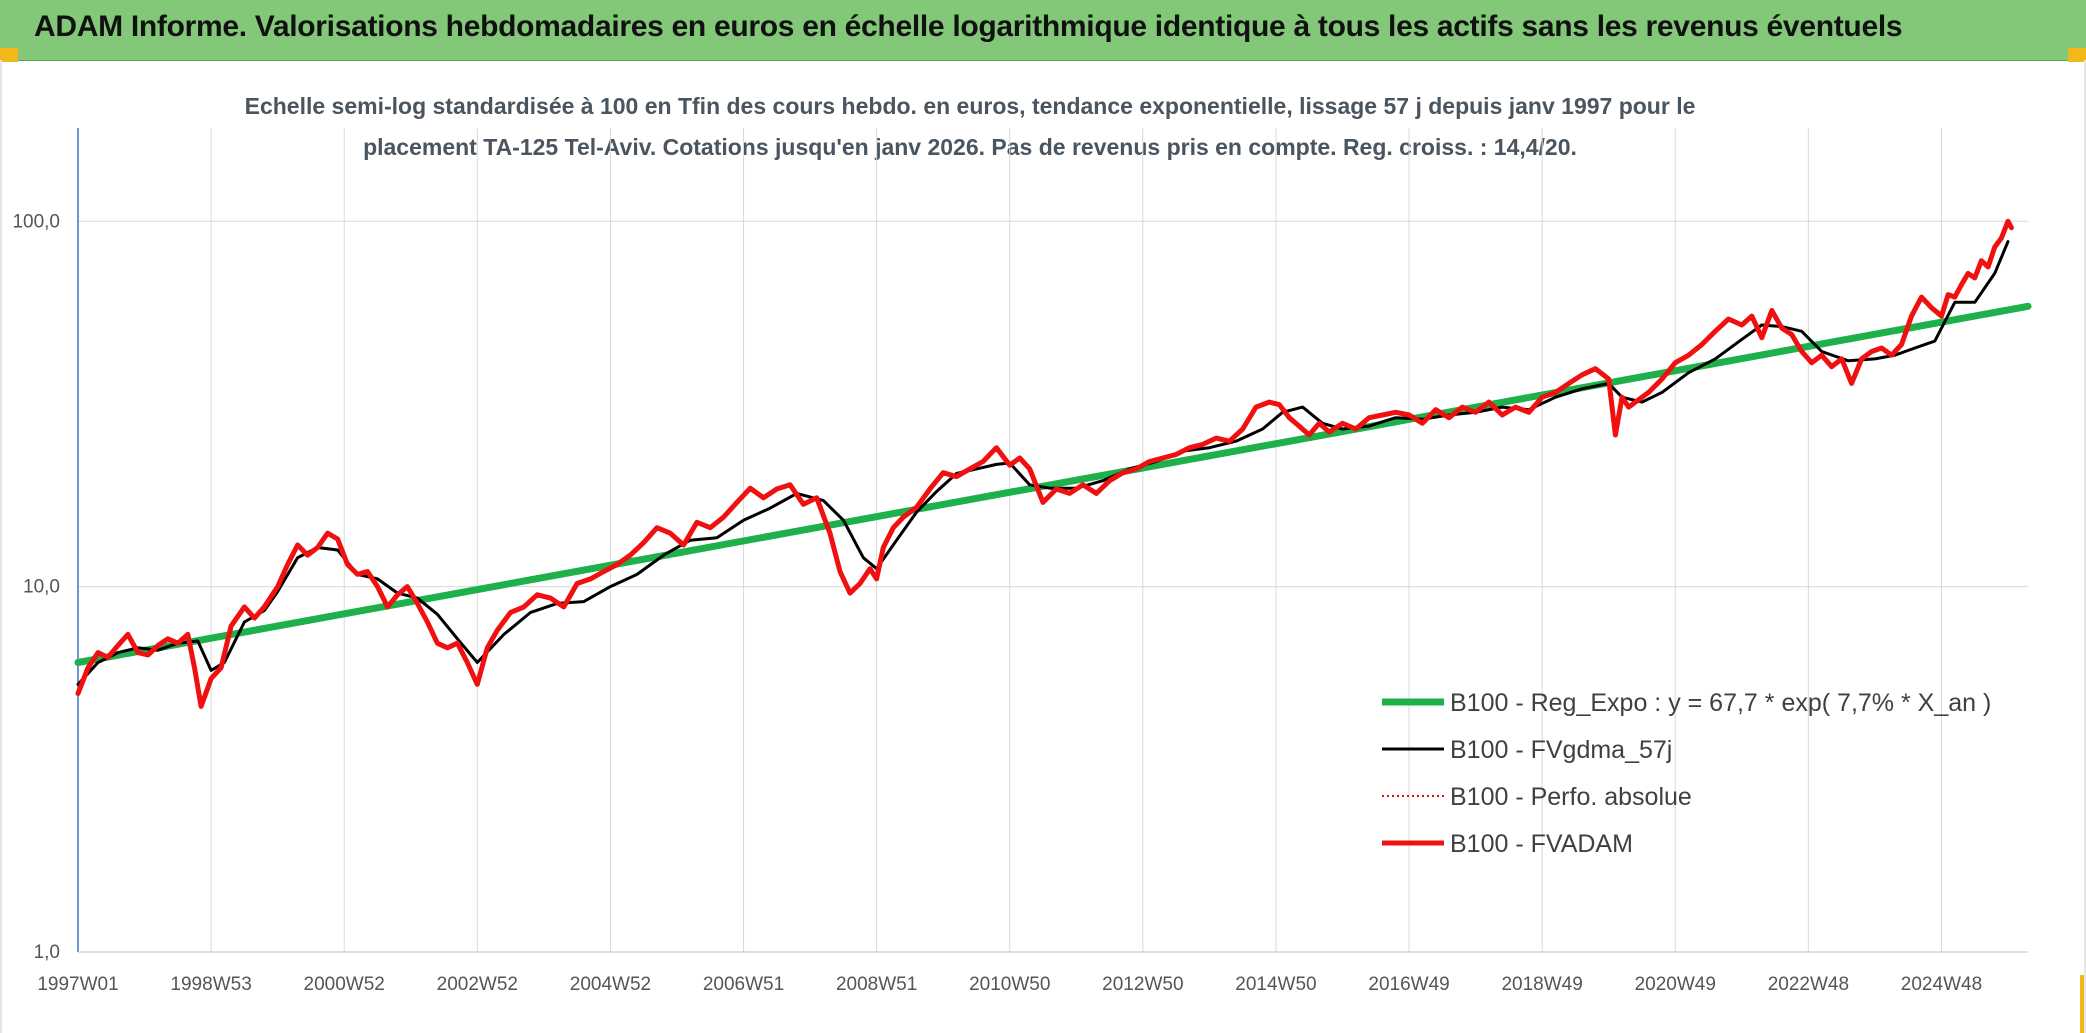 The image size is (2086, 1033). Describe the element at coordinates (610, 984) in the screenshot. I see `x-tick-label: 2004W52` at that location.